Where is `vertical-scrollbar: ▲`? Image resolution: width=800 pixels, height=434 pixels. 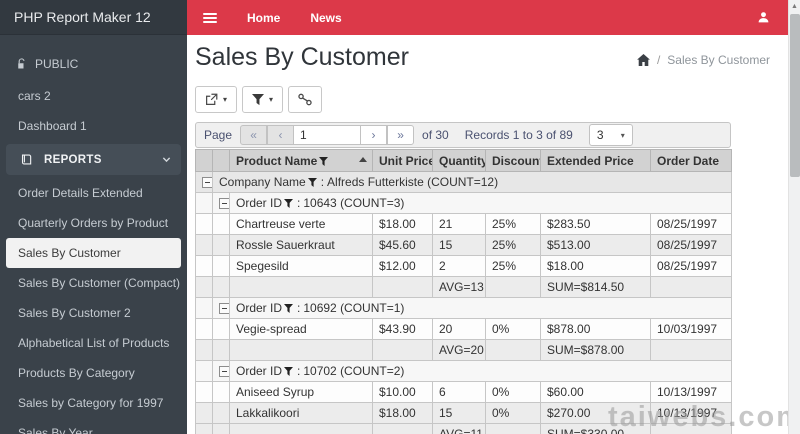 vertical-scrollbar: ▲ is located at coordinates (794, 217).